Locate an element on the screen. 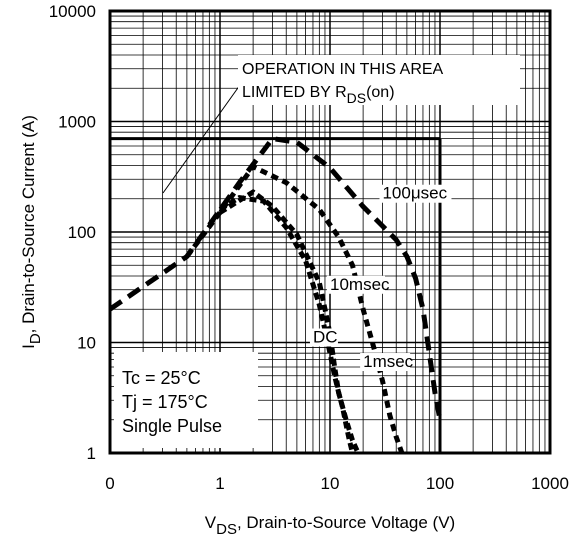 This screenshot has height=544, width=587. x-tick-labels: 0 1 10 100 1000 is located at coordinates (337, 483).